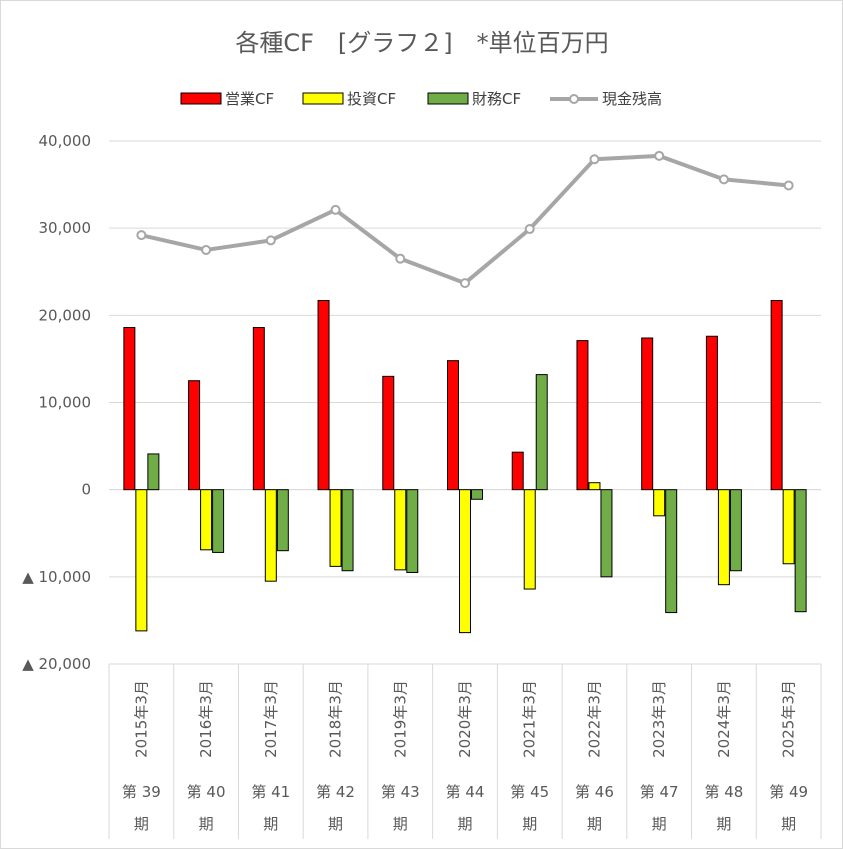 The width and height of the screenshot is (843, 849). I want to click on bar-営業CF-5, so click(453, 425).